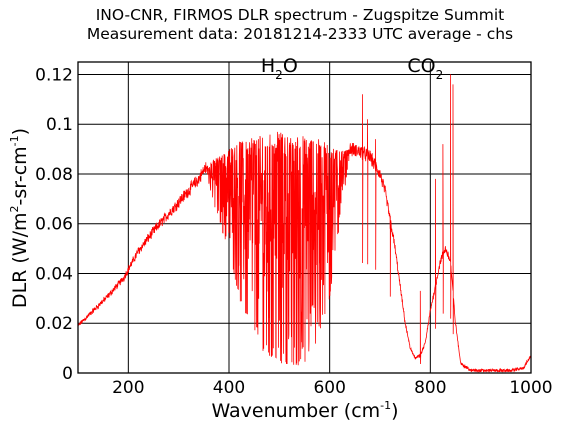 The image size is (567, 425). I want to click on y-tick-label: 0.06, so click(54, 225).